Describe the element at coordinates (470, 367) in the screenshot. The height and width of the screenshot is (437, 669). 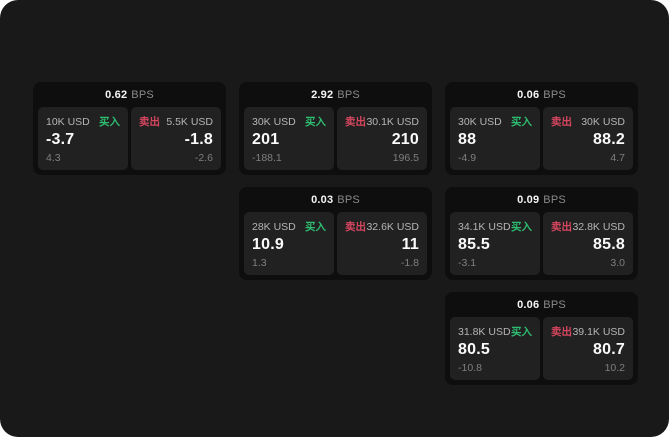
I see `buy-delta: -10.8` at that location.